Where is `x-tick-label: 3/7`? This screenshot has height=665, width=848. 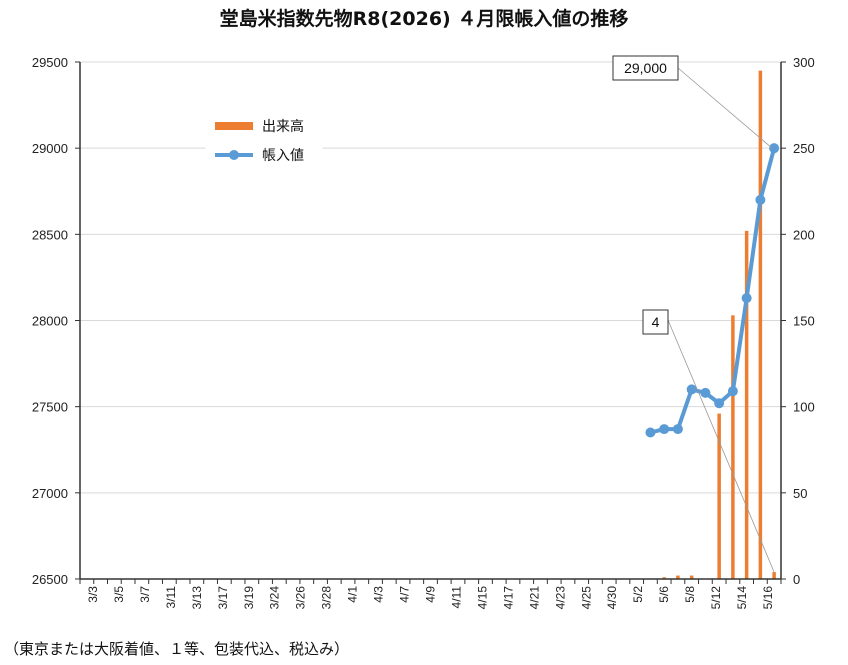
x-tick-label: 3/7 is located at coordinates (145, 594).